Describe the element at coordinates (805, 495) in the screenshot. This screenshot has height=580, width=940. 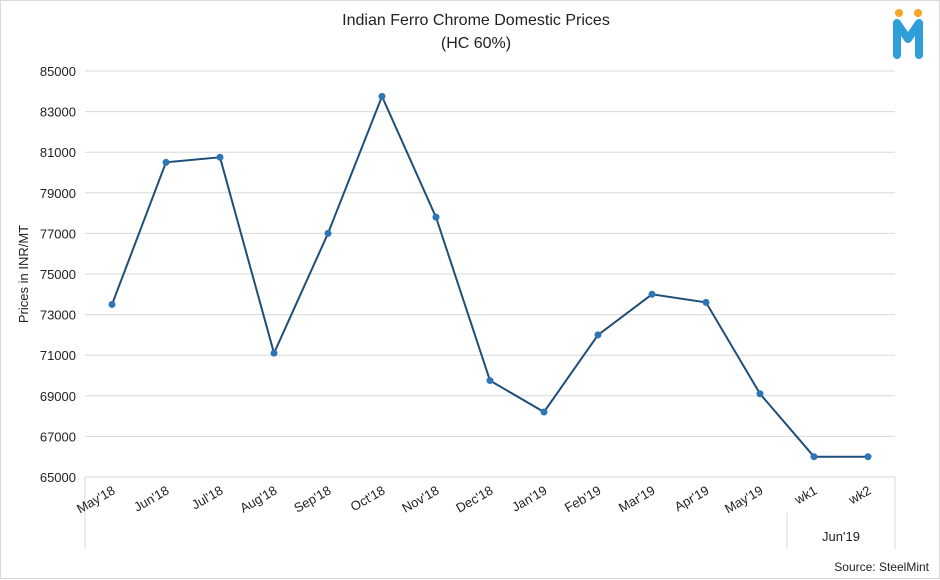
I see `x-tick-label: wk1` at that location.